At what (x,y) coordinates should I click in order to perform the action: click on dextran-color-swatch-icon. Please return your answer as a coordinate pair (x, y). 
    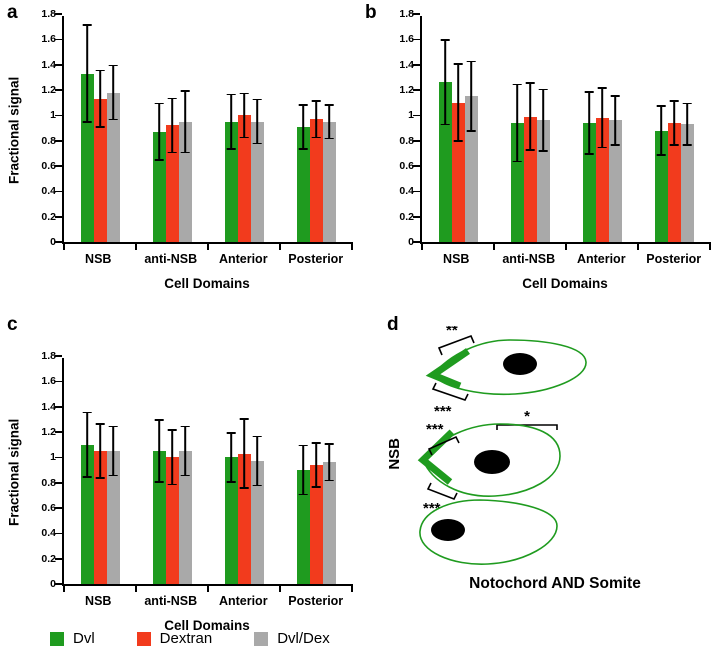
    Looking at the image, I should click on (143, 638).